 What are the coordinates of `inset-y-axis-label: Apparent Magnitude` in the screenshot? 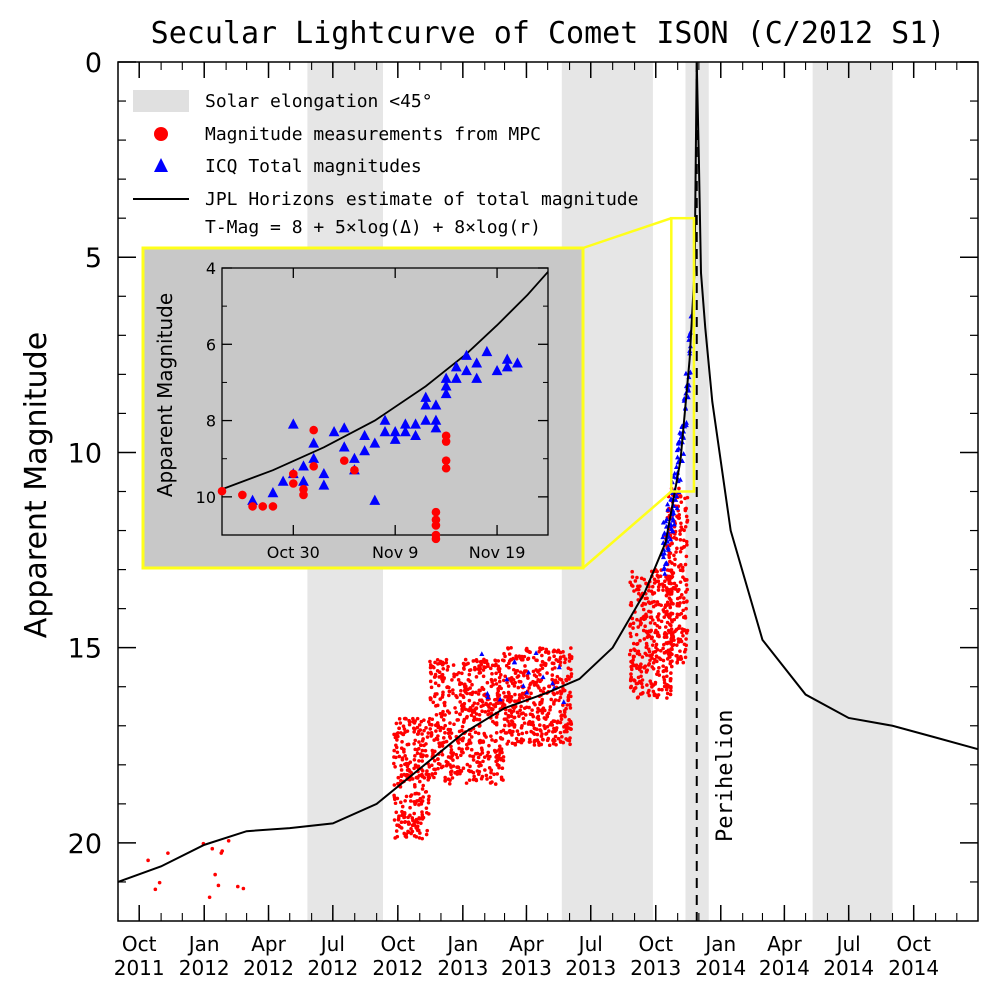 It's located at (165, 395).